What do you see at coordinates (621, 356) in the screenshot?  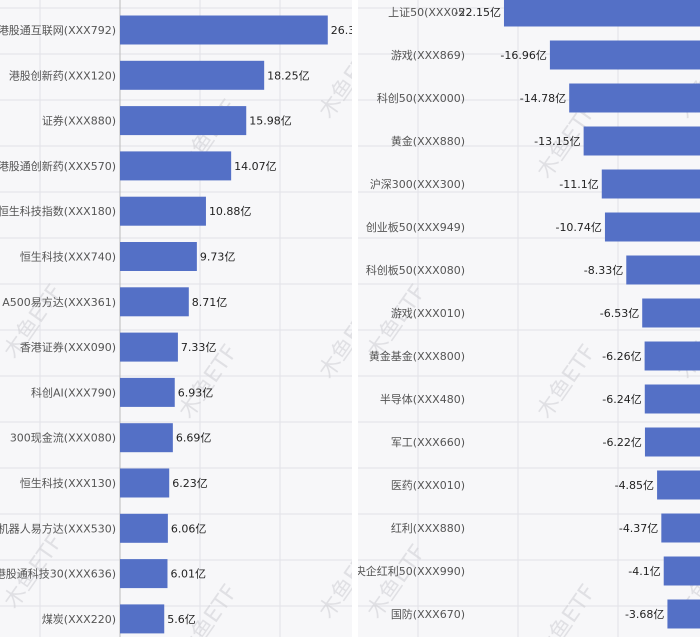 I see `value-label: -6.26亿` at bounding box center [621, 356].